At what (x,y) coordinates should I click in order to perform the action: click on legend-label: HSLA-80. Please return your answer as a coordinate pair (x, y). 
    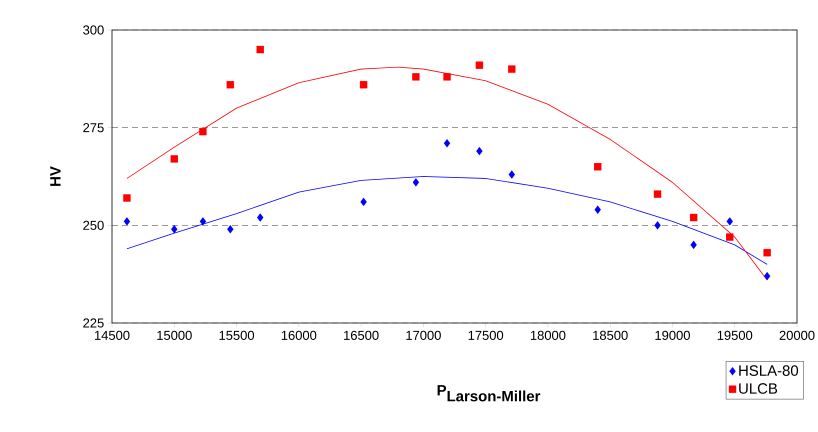
    Looking at the image, I should click on (768, 370).